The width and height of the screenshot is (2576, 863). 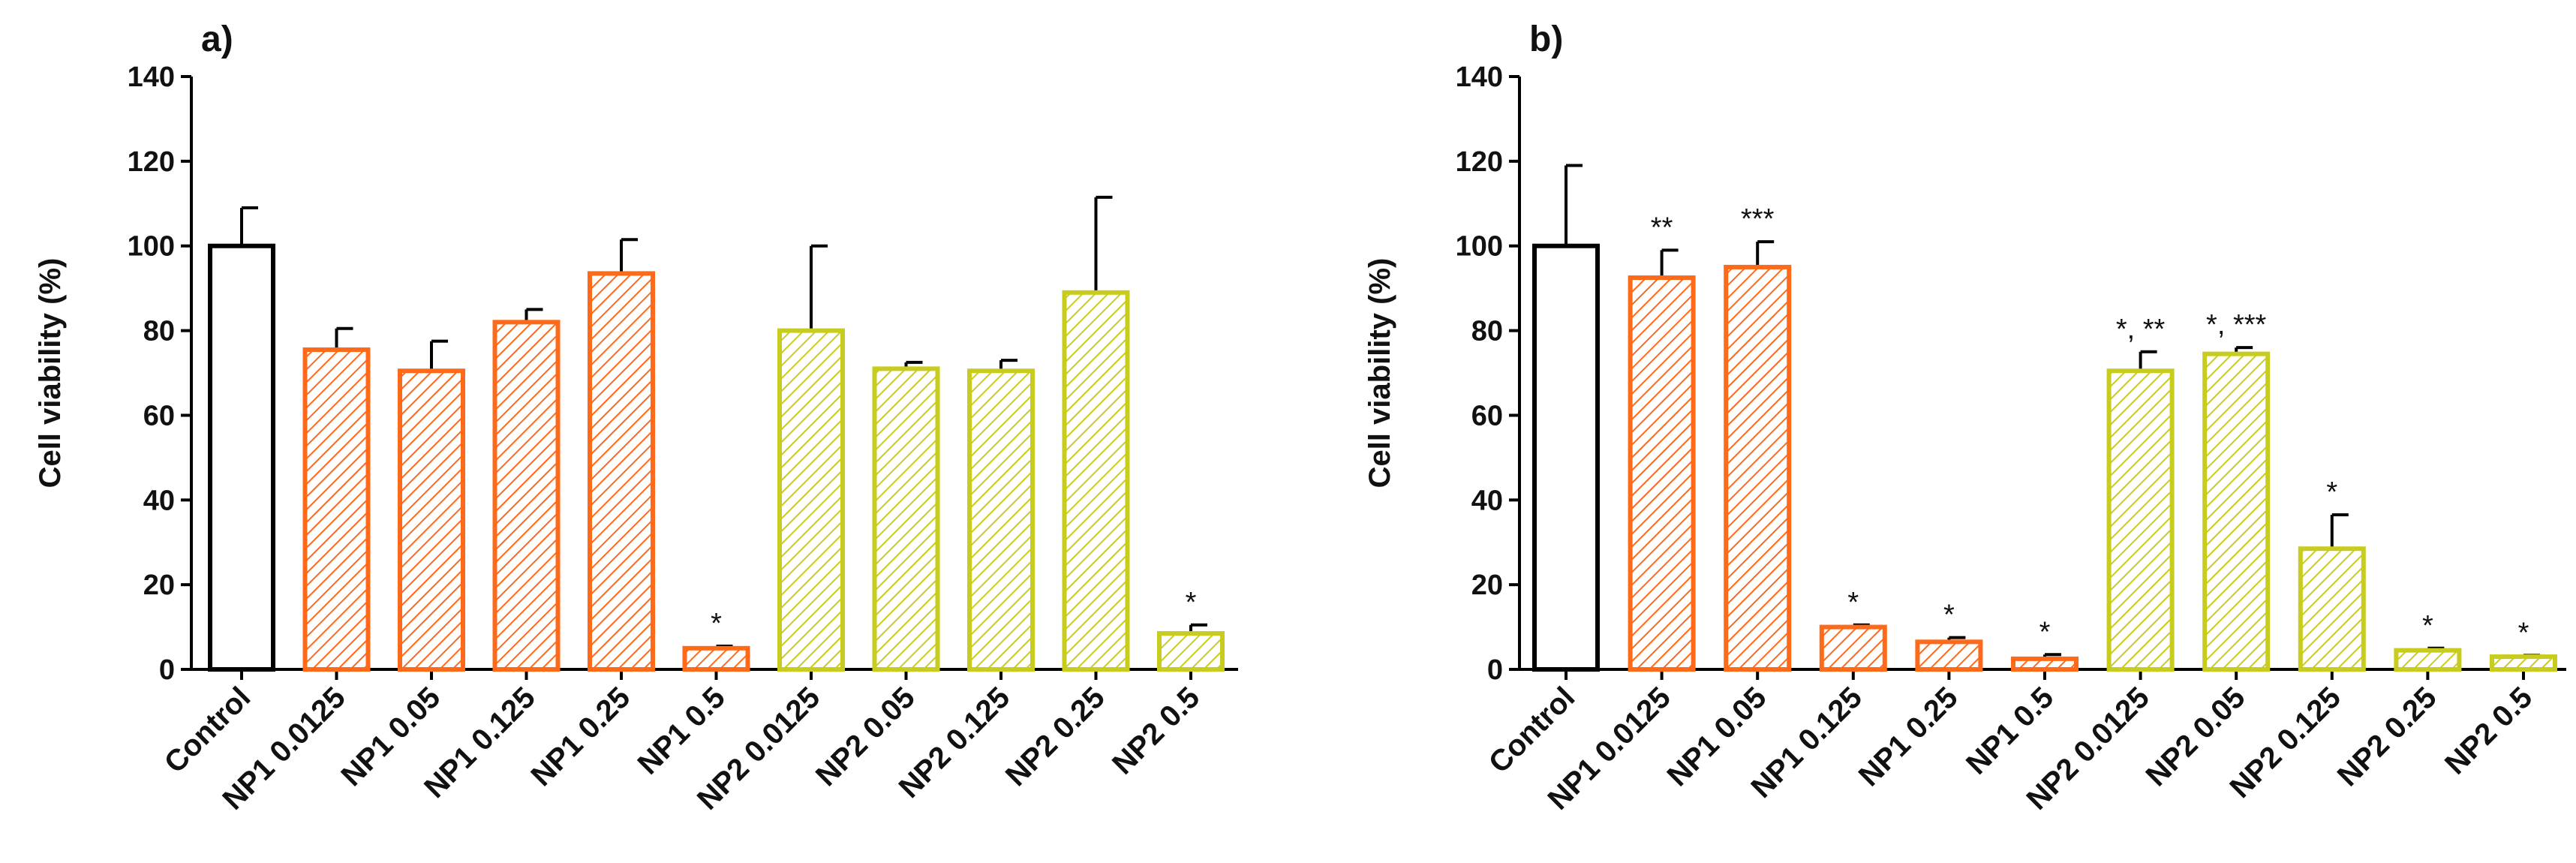 I want to click on significance-label: *, ***, so click(x=2236, y=325).